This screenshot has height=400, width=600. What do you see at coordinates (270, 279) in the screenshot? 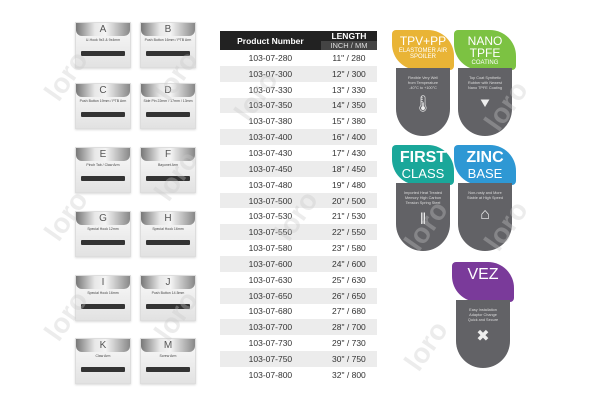
I see `product-number: 103-07-630` at bounding box center [270, 279].